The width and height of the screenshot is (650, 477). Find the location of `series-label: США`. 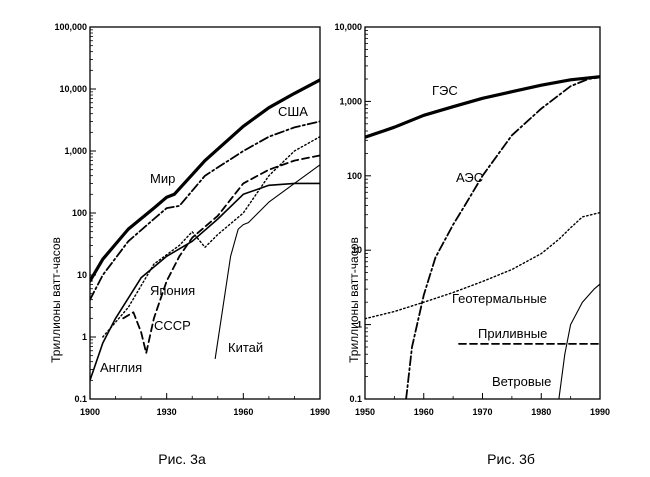

series-label: США is located at coordinates (293, 111).